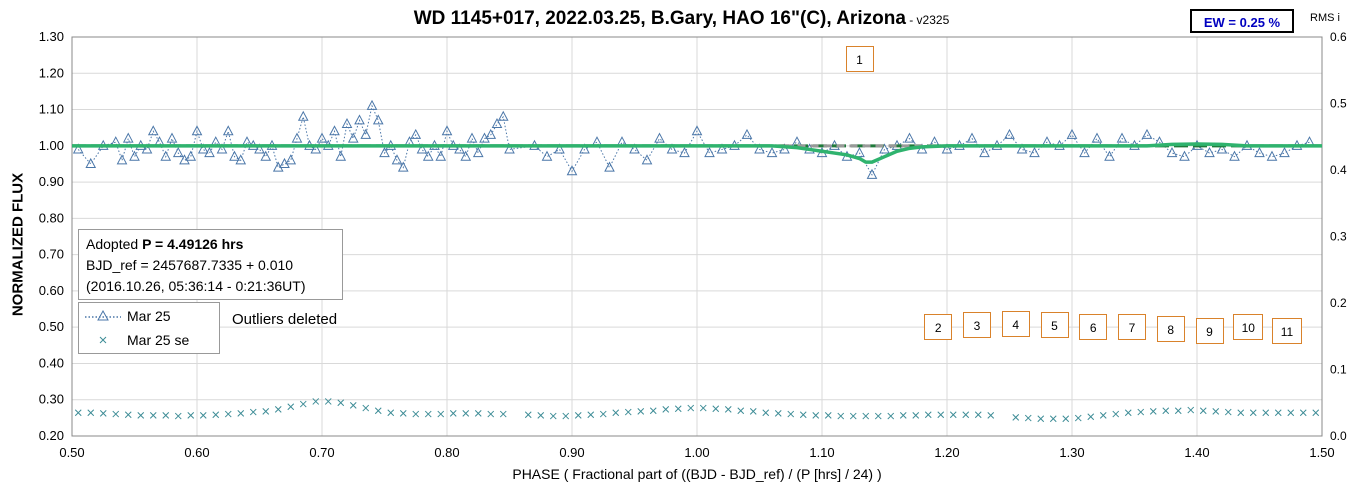 The height and width of the screenshot is (493, 1363). What do you see at coordinates (1248, 327) in the screenshot?
I see `dip-tag-10: 10` at bounding box center [1248, 327].